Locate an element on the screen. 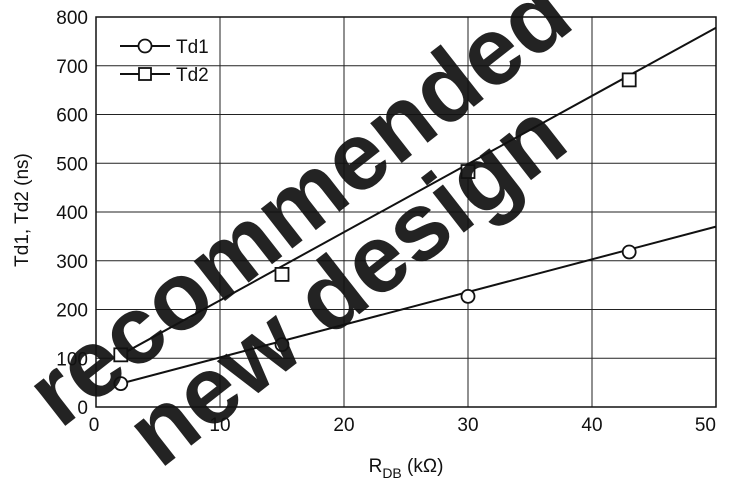 This screenshot has width=736, height=481. legend-td2-label: Td2 is located at coordinates (192, 75).